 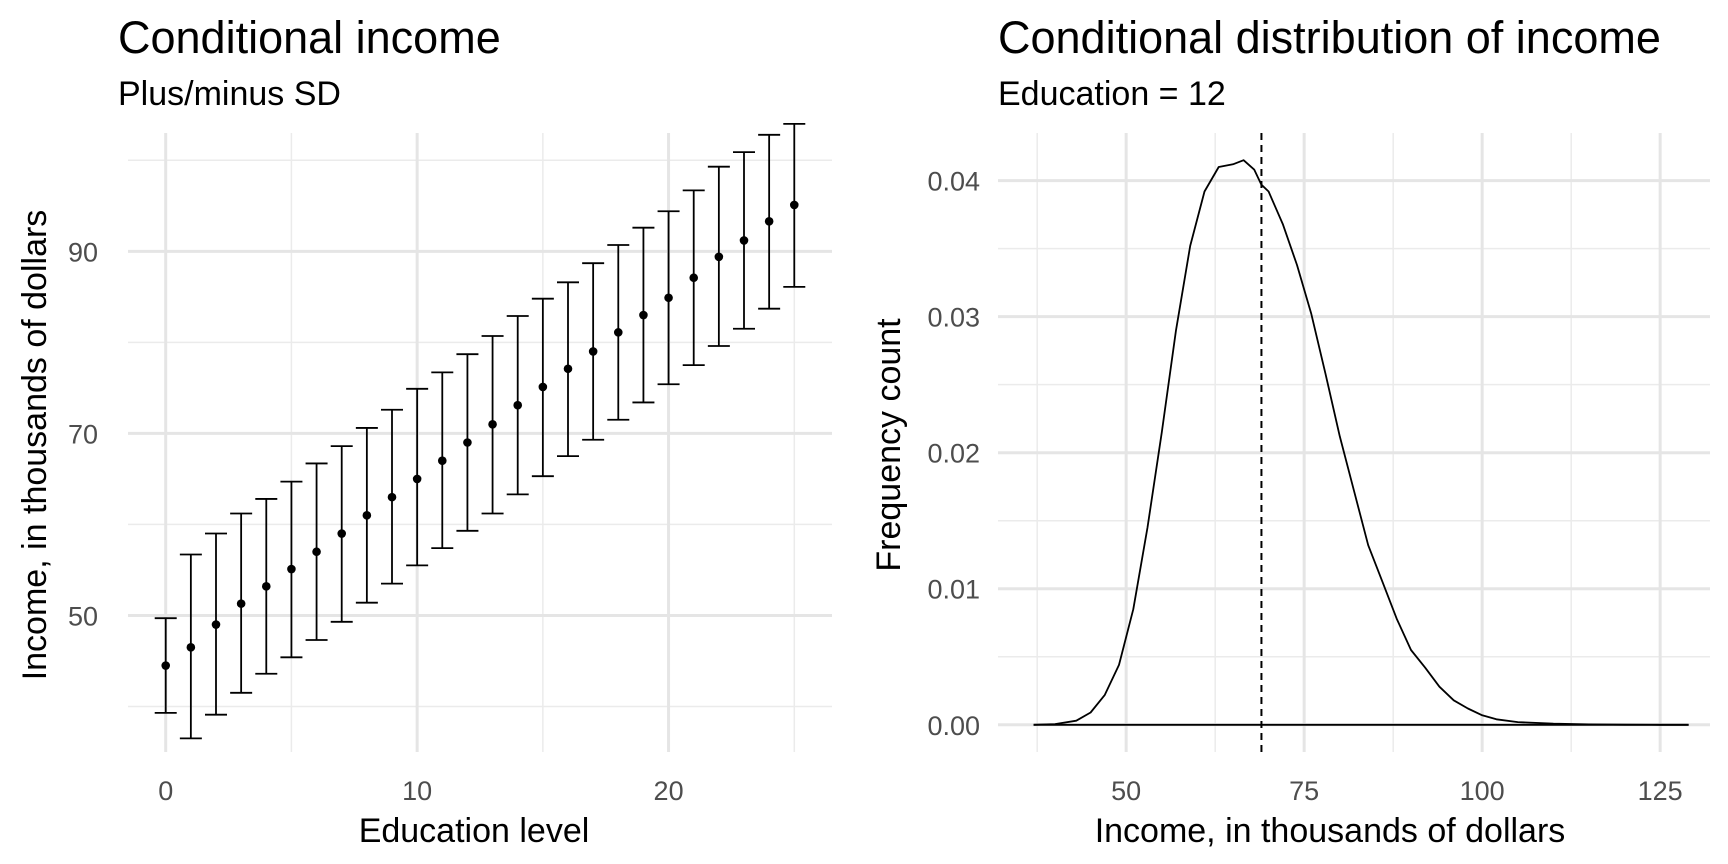 I want to click on x-tick-label: 75, so click(x=1304, y=791).